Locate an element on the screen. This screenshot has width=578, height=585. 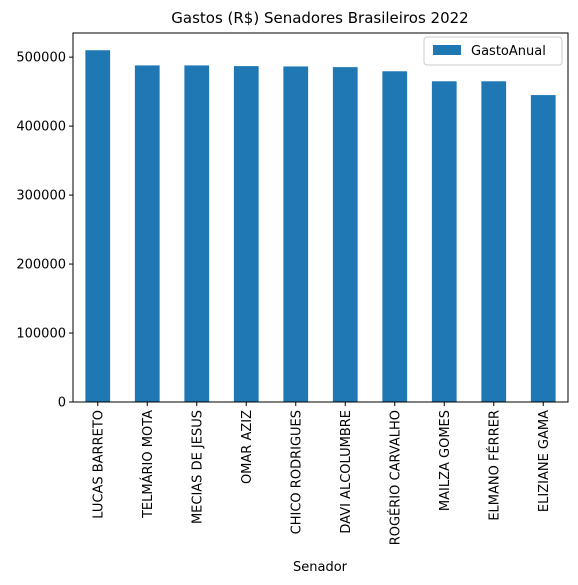
legend: GastoAnual is located at coordinates (493, 51).